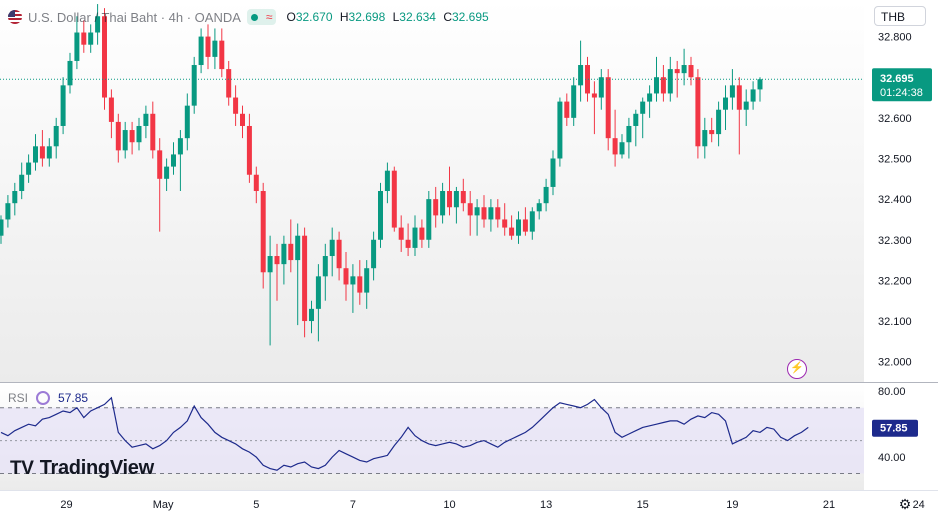 Image resolution: width=938 pixels, height=518 pixels. Describe the element at coordinates (919, 505) in the screenshot. I see `time-axis-tick: 24` at that location.